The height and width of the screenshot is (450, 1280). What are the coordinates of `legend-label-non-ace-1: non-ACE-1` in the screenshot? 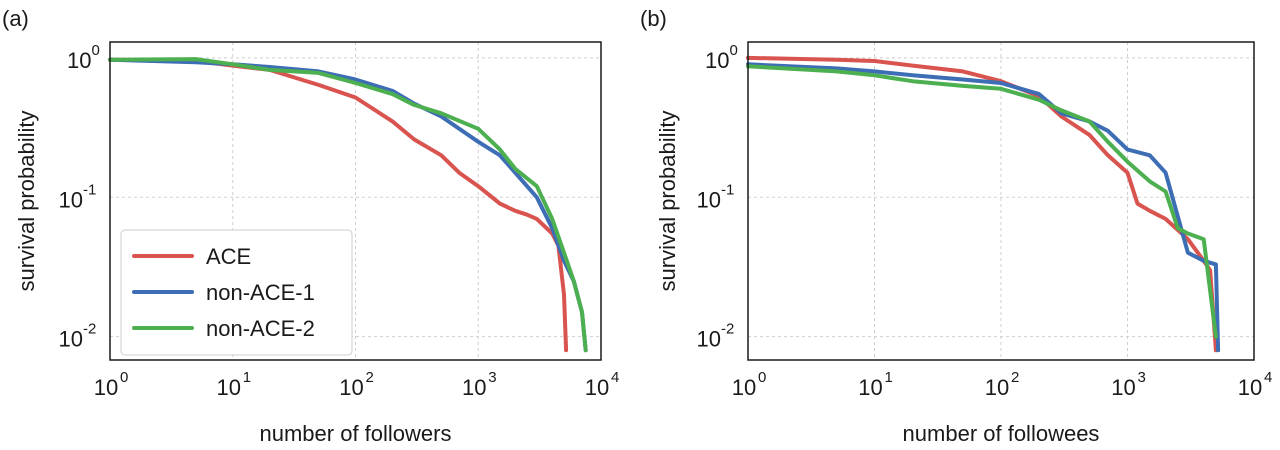 It's located at (260, 292).